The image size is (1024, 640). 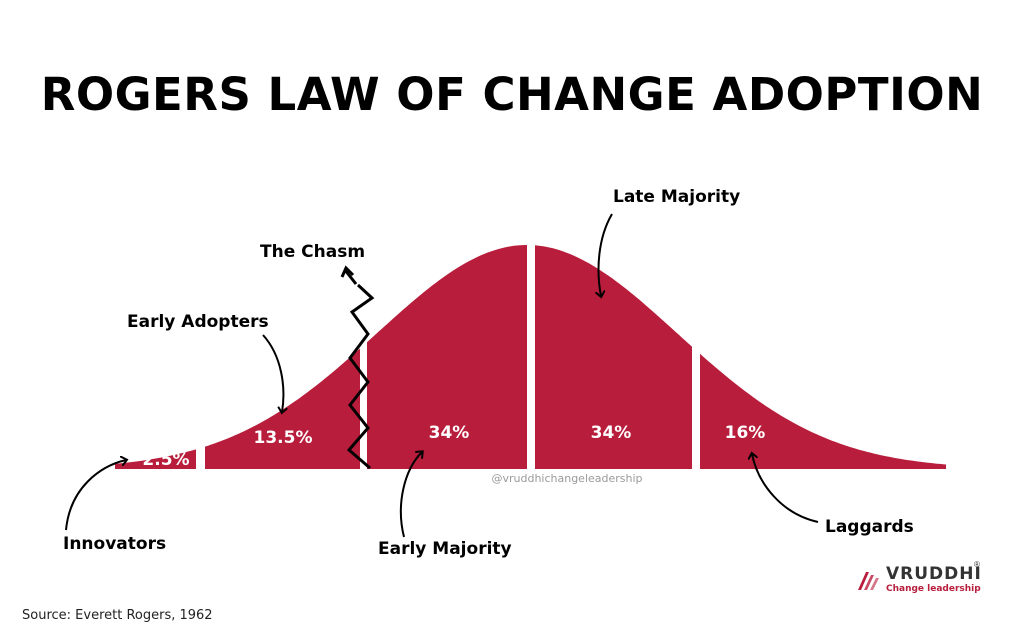 I want to click on page-title: ROGERS LAW OF CHANGE ADOPTION, so click(x=512, y=94).